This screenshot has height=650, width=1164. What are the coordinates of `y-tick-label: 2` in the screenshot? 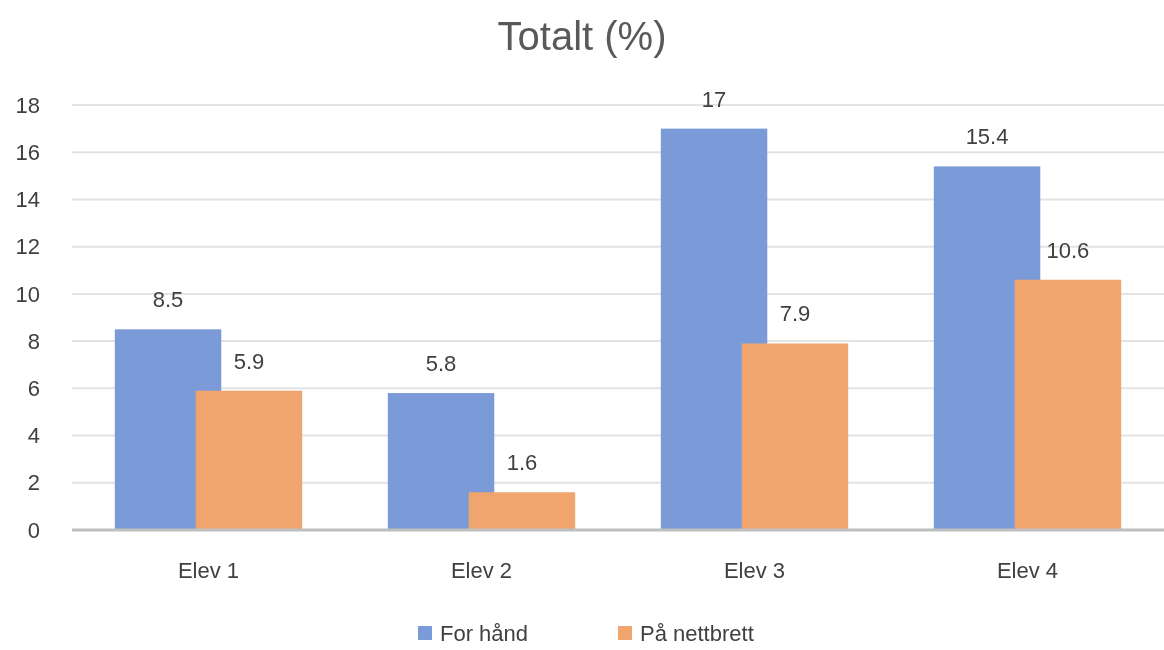 It's located at (33, 483).